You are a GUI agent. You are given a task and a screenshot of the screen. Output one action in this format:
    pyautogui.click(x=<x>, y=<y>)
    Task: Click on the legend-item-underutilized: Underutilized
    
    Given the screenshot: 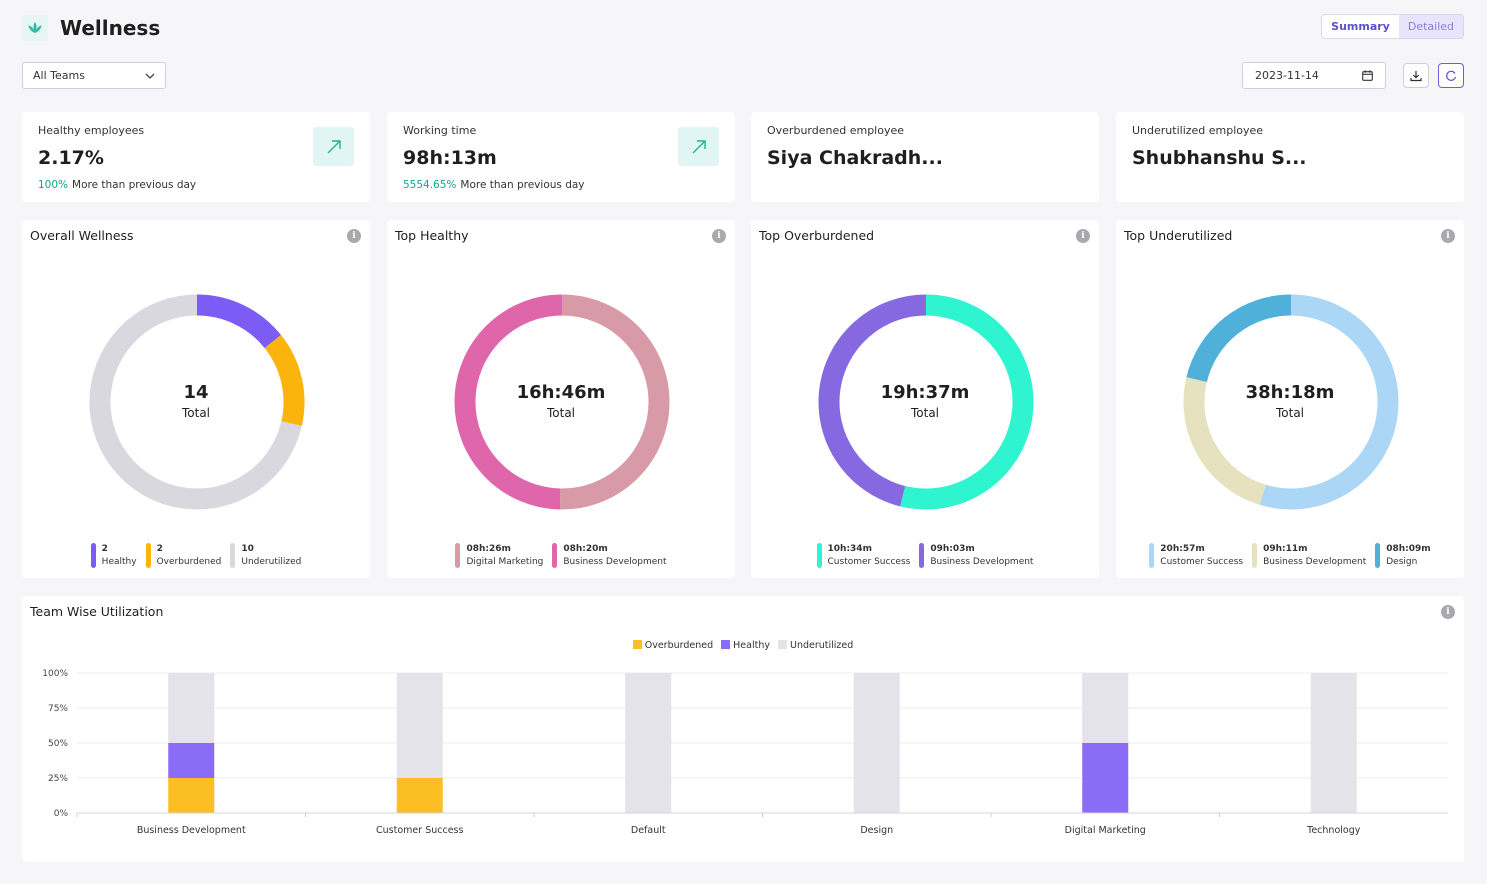 What is the action you would take?
    pyautogui.click(x=815, y=645)
    